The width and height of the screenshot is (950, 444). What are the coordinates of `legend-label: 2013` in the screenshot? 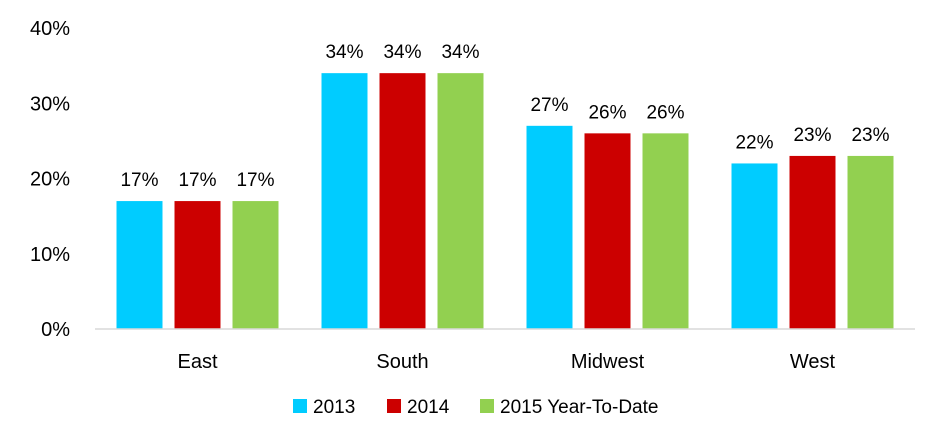 It's located at (334, 407).